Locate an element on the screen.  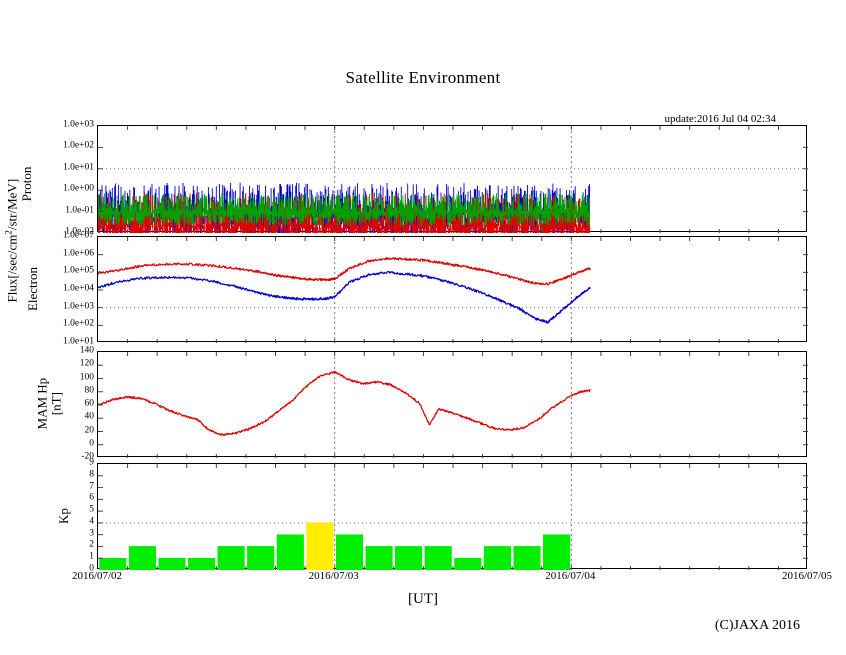
mamhp-panel is located at coordinates (452, 404).